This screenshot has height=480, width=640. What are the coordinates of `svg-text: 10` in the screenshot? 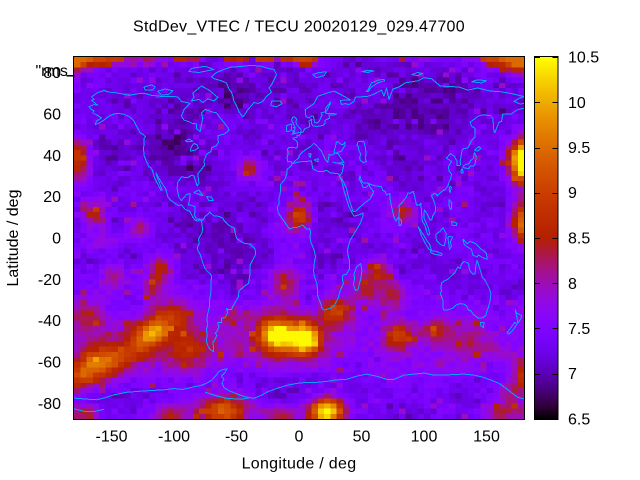 It's located at (577, 103).